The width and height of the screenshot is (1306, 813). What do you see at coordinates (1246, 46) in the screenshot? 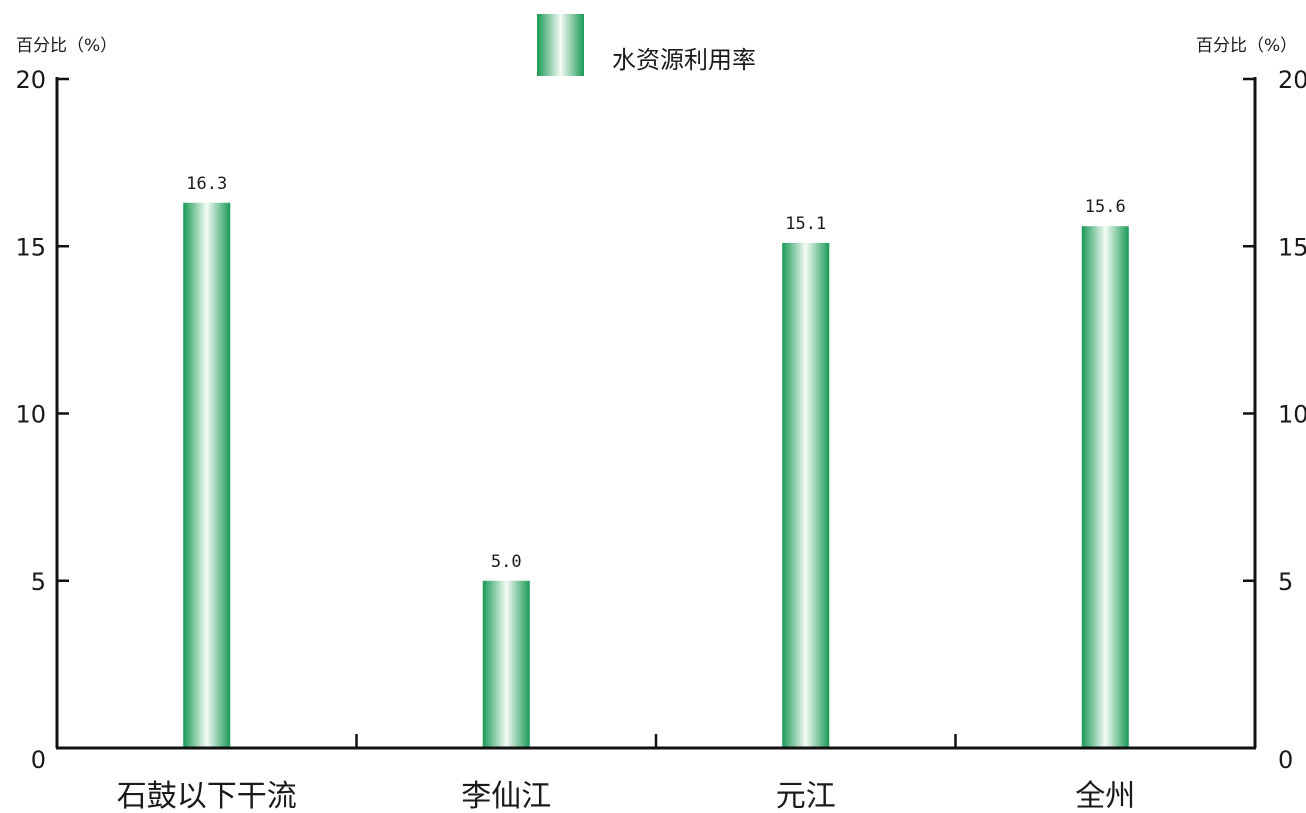
I see `y-axis-title-right: 百分比（%）` at bounding box center [1246, 46].